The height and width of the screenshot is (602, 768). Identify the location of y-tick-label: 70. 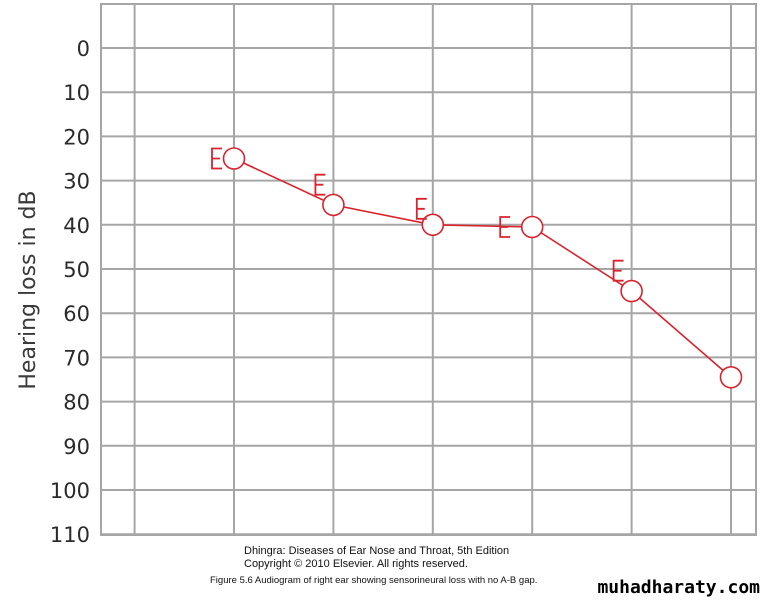
(76, 358).